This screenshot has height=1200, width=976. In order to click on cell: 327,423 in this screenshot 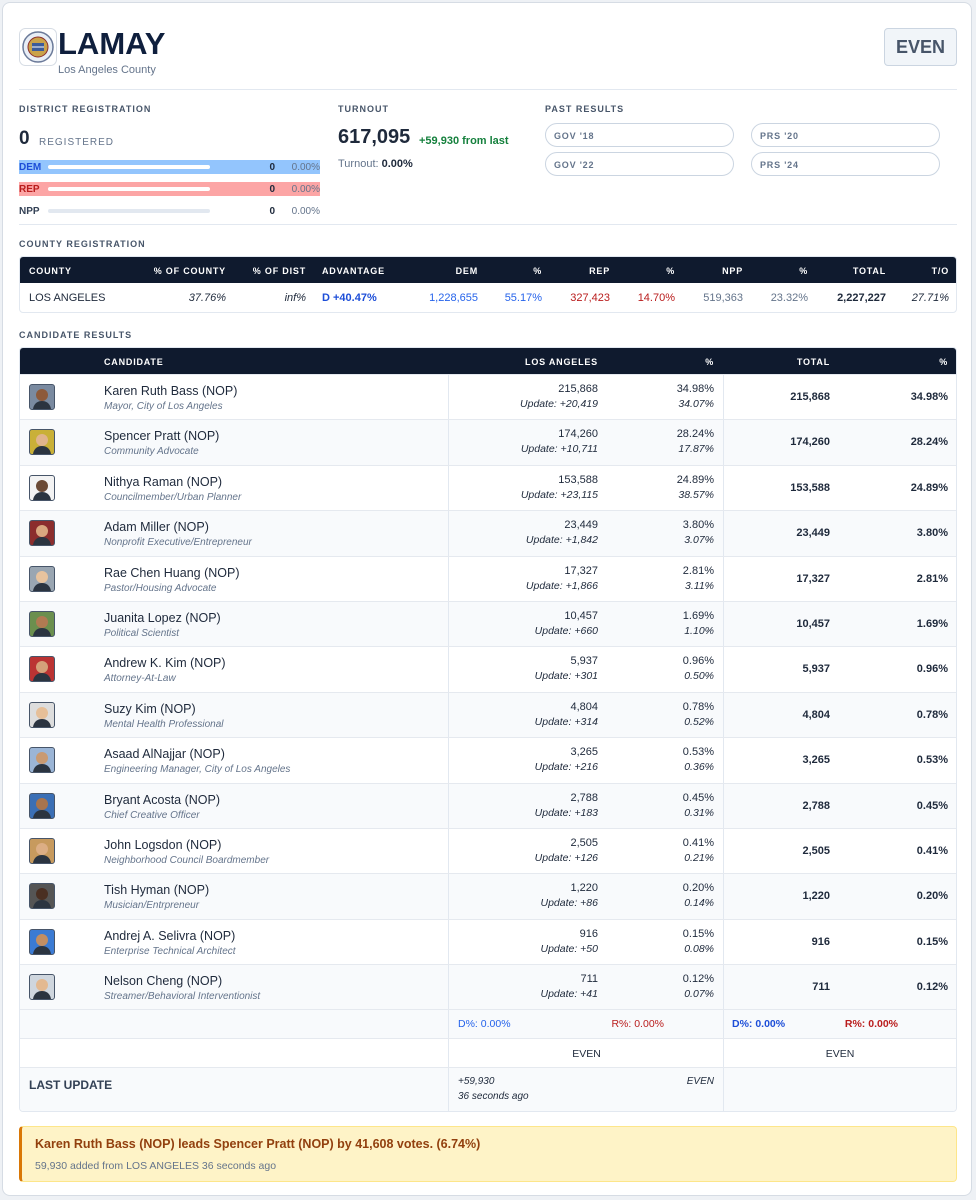, I will do `click(590, 298)`.